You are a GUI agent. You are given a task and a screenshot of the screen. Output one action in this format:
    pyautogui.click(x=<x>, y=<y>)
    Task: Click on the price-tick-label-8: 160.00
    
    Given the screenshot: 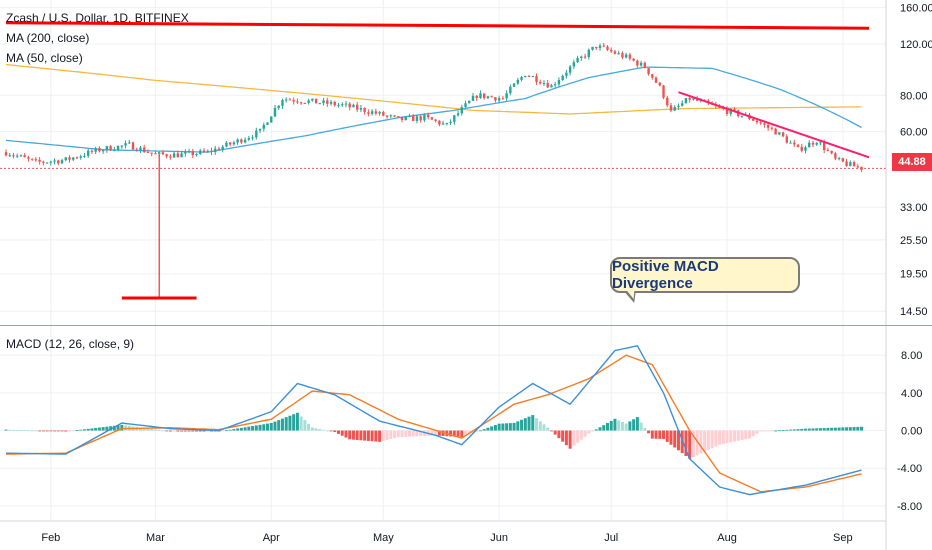 What is the action you would take?
    pyautogui.click(x=916, y=9)
    